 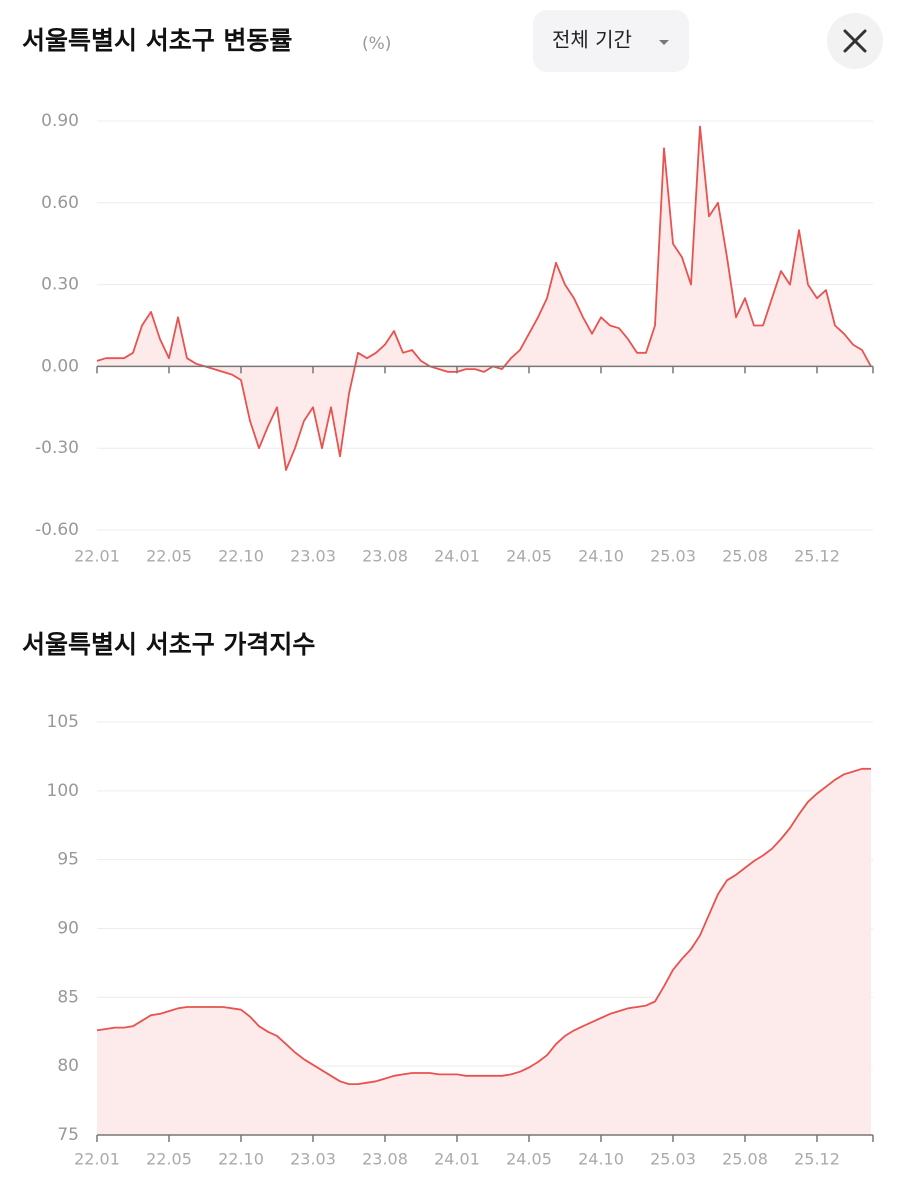 I want to click on y-tick-label: 100, so click(x=63, y=791).